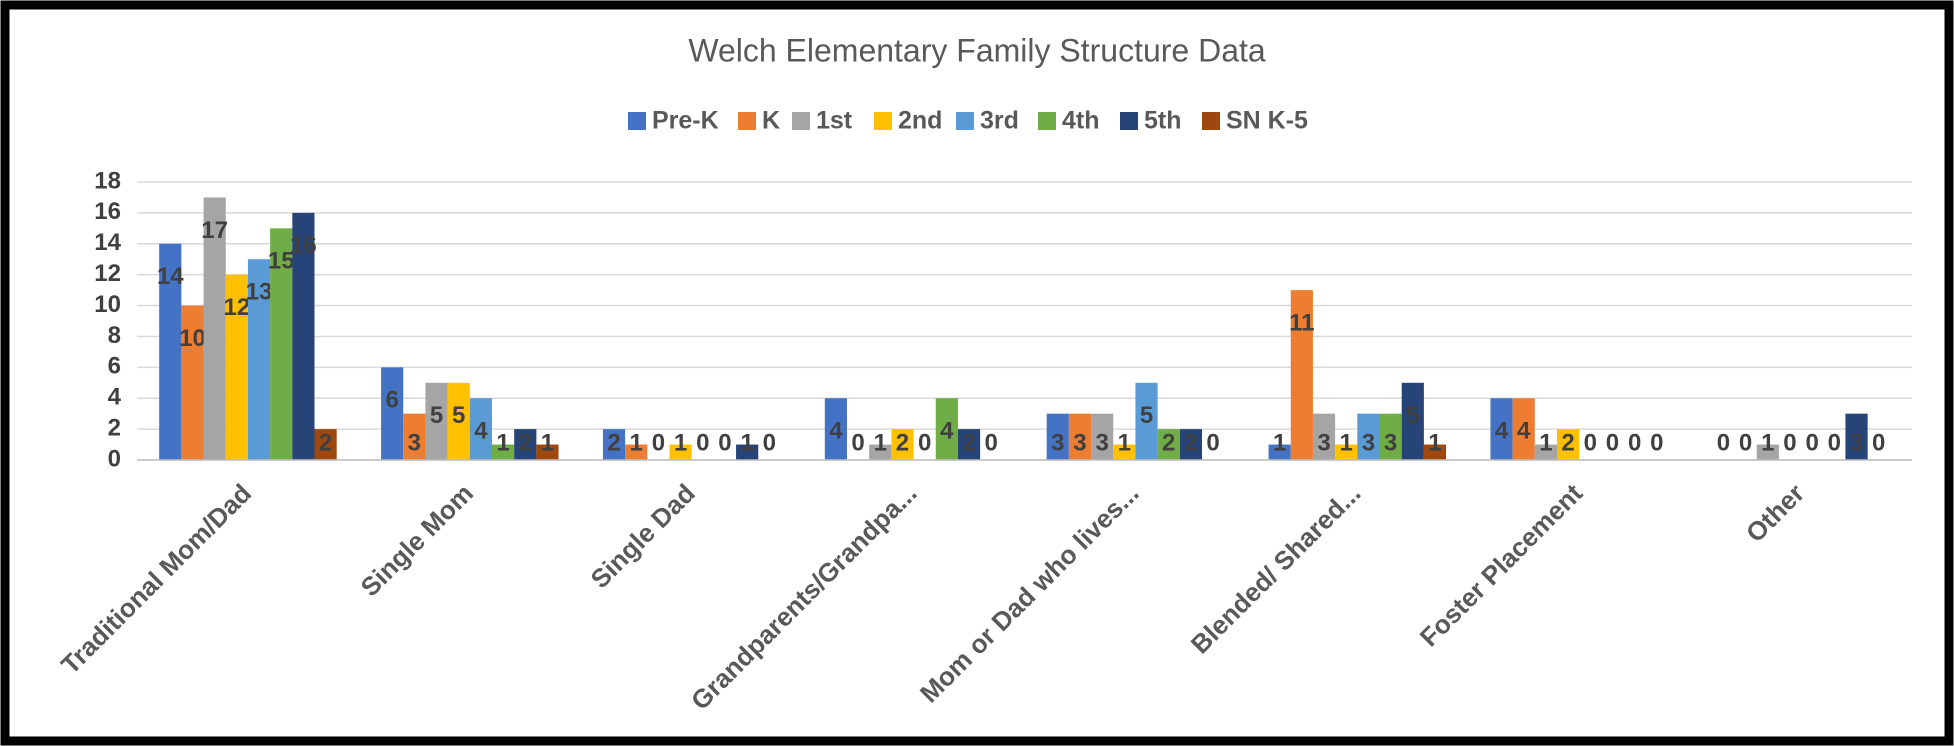  Describe the element at coordinates (391, 400) in the screenshot. I see `data-label: 6` at that location.